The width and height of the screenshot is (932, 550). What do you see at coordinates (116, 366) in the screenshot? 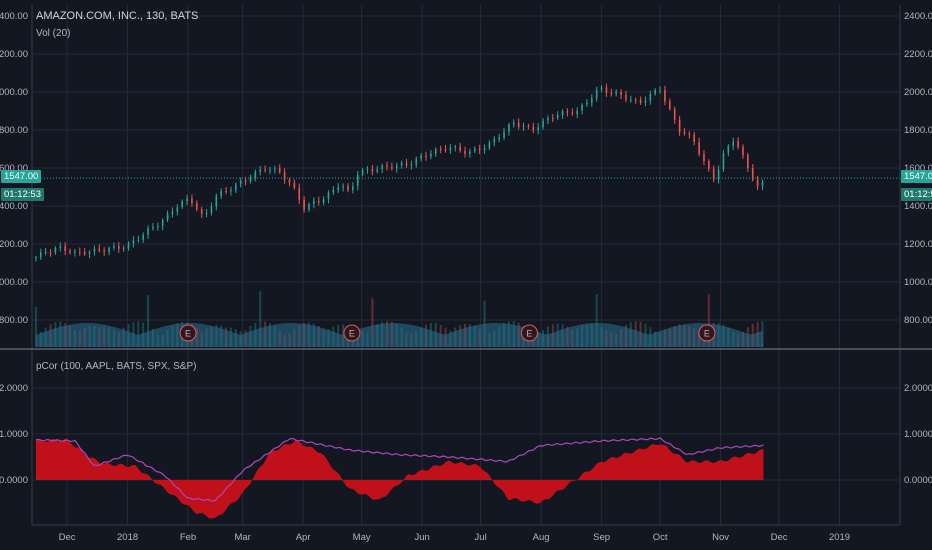
I see `indicator-legend: pCor (100, AAPL, BATS, SPX, S&P)` at bounding box center [116, 366].